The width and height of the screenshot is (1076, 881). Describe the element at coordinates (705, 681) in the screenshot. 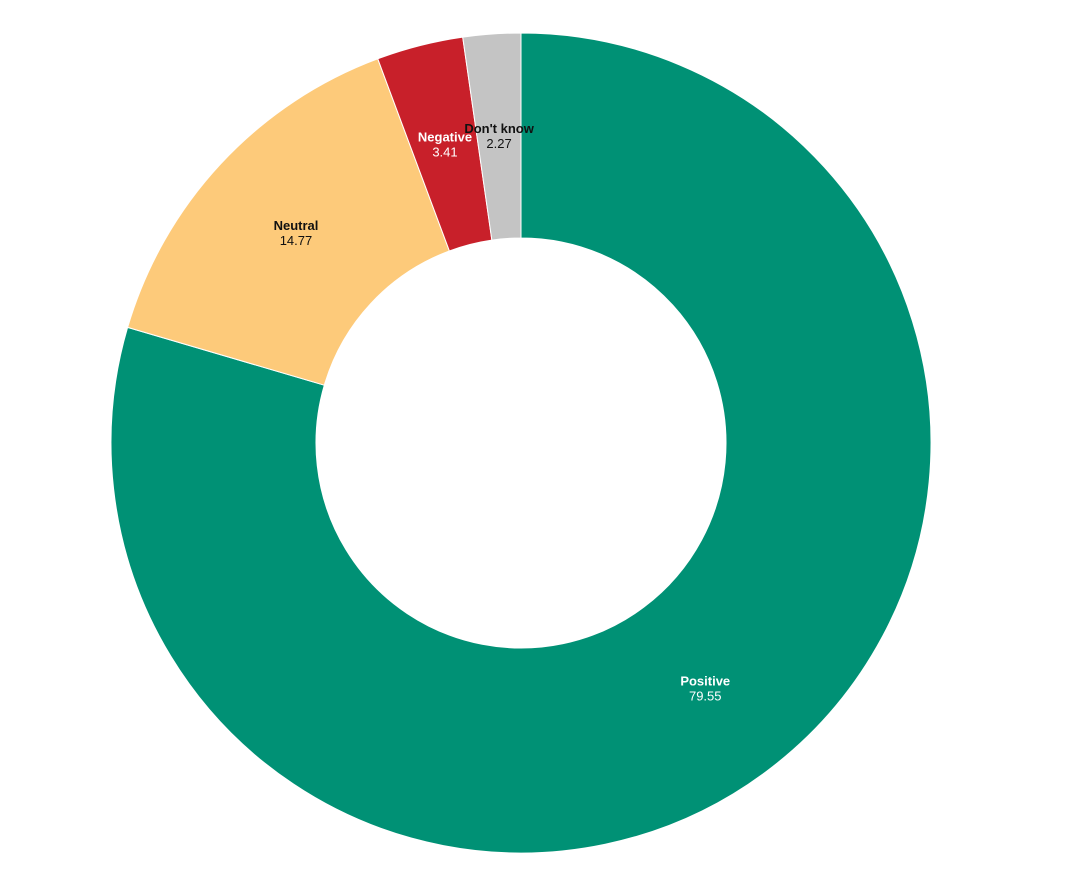

I see `segment-label: Positive` at that location.